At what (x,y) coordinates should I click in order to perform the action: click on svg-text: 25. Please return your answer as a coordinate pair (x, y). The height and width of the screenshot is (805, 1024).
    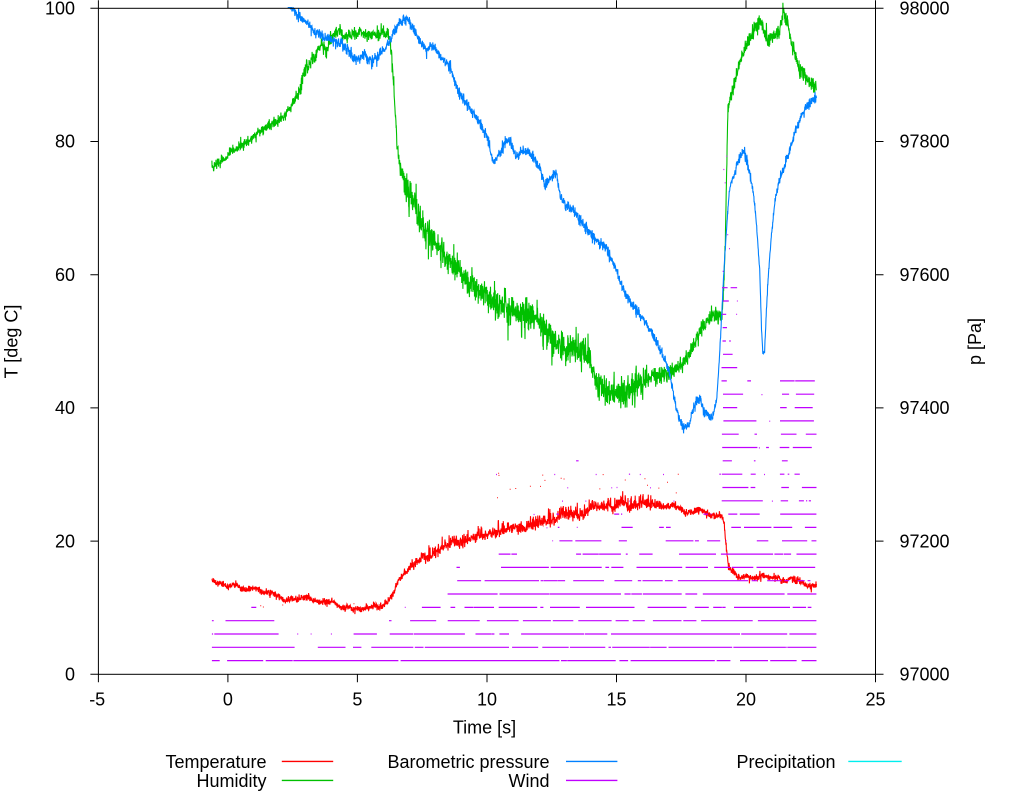
    Looking at the image, I should click on (875, 700).